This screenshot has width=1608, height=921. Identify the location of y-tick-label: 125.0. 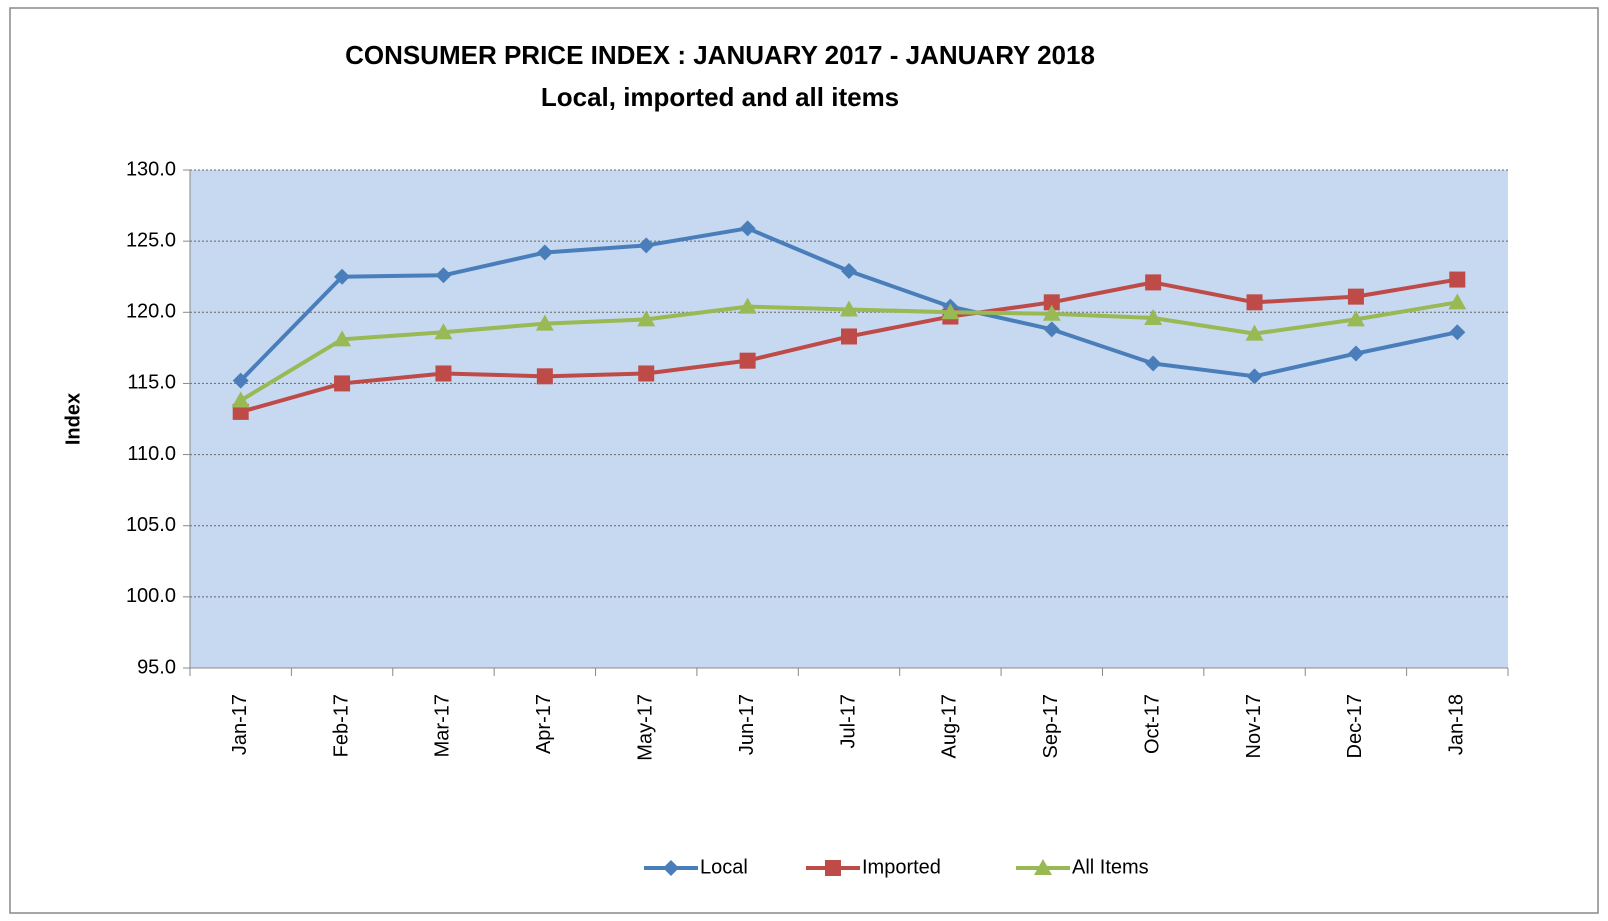
(151, 240).